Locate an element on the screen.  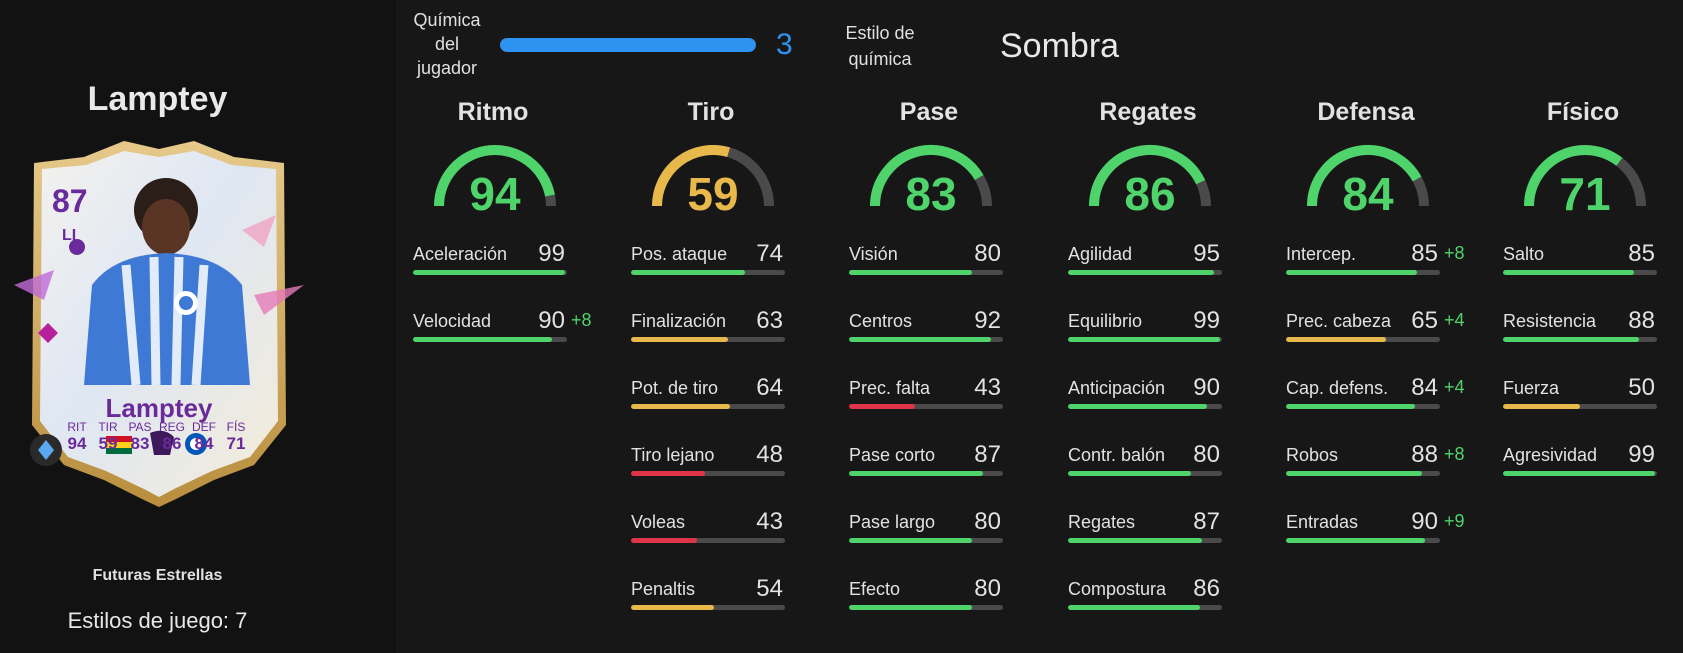
playstyles-count: Estilos de juego: 7 is located at coordinates (157, 620).